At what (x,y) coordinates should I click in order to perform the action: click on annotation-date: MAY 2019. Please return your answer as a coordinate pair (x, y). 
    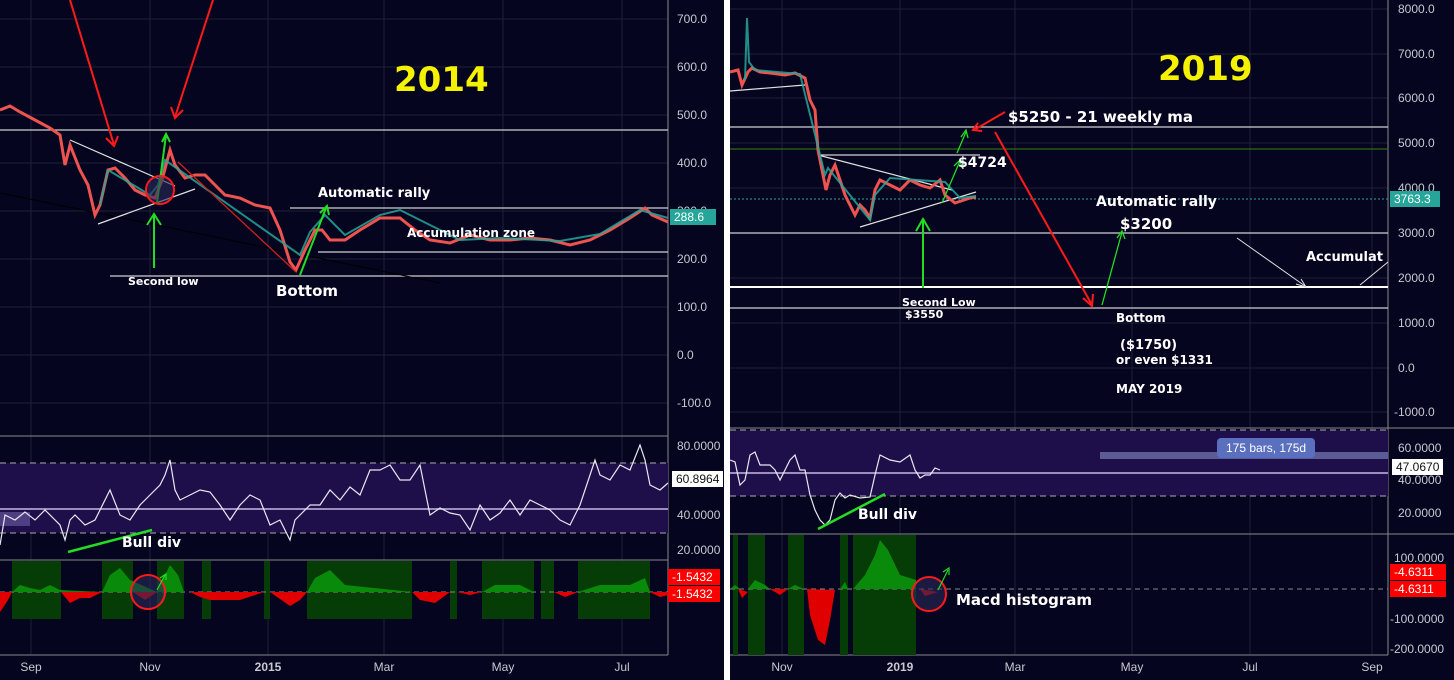
    Looking at the image, I should click on (1149, 389).